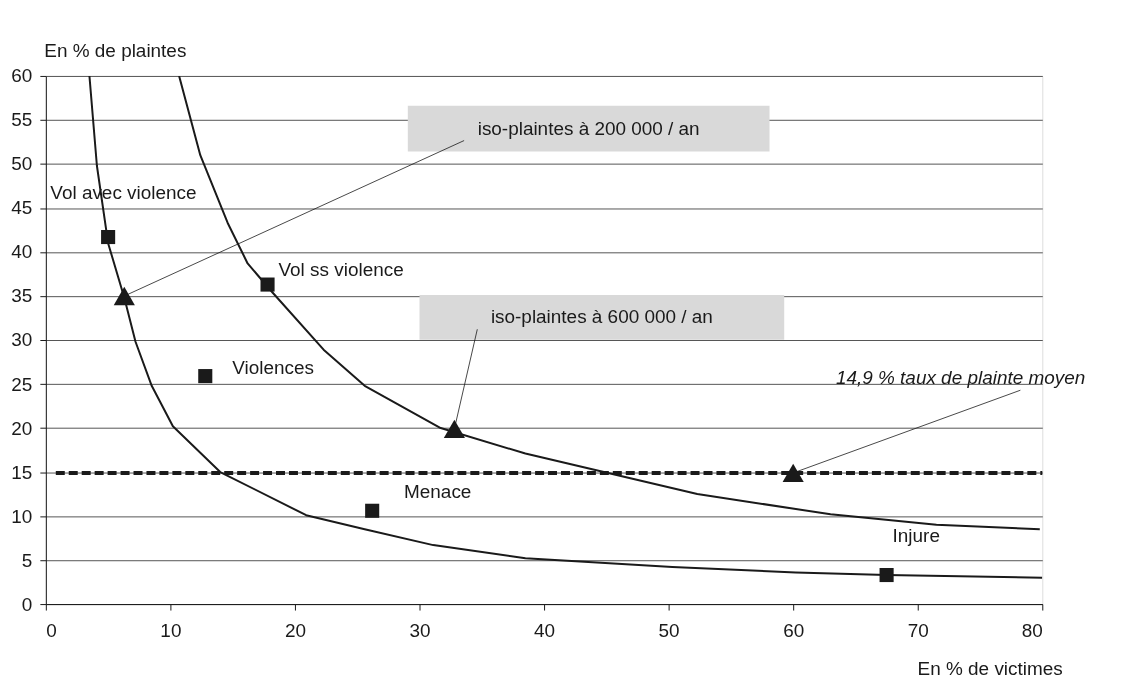 Image resolution: width=1126 pixels, height=693 pixels. What do you see at coordinates (22, 516) in the screenshot?
I see `y-tick-label: 10` at bounding box center [22, 516].